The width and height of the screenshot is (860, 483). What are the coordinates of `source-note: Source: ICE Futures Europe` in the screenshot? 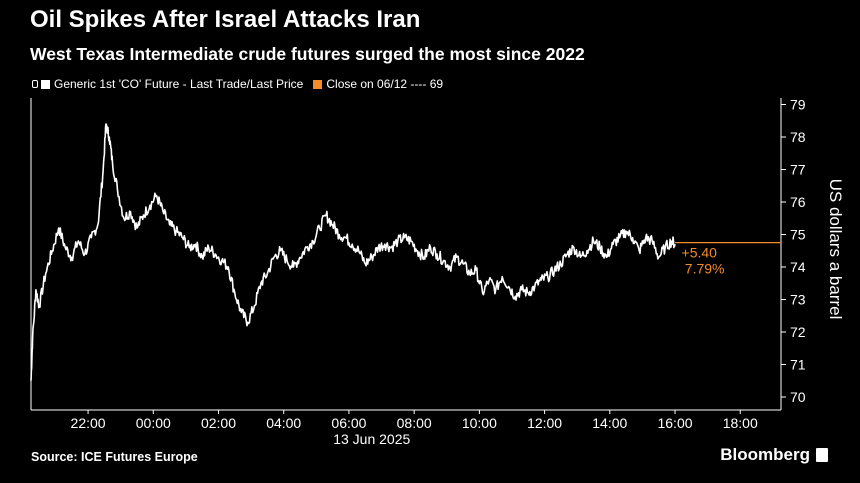 It's located at (114, 457).